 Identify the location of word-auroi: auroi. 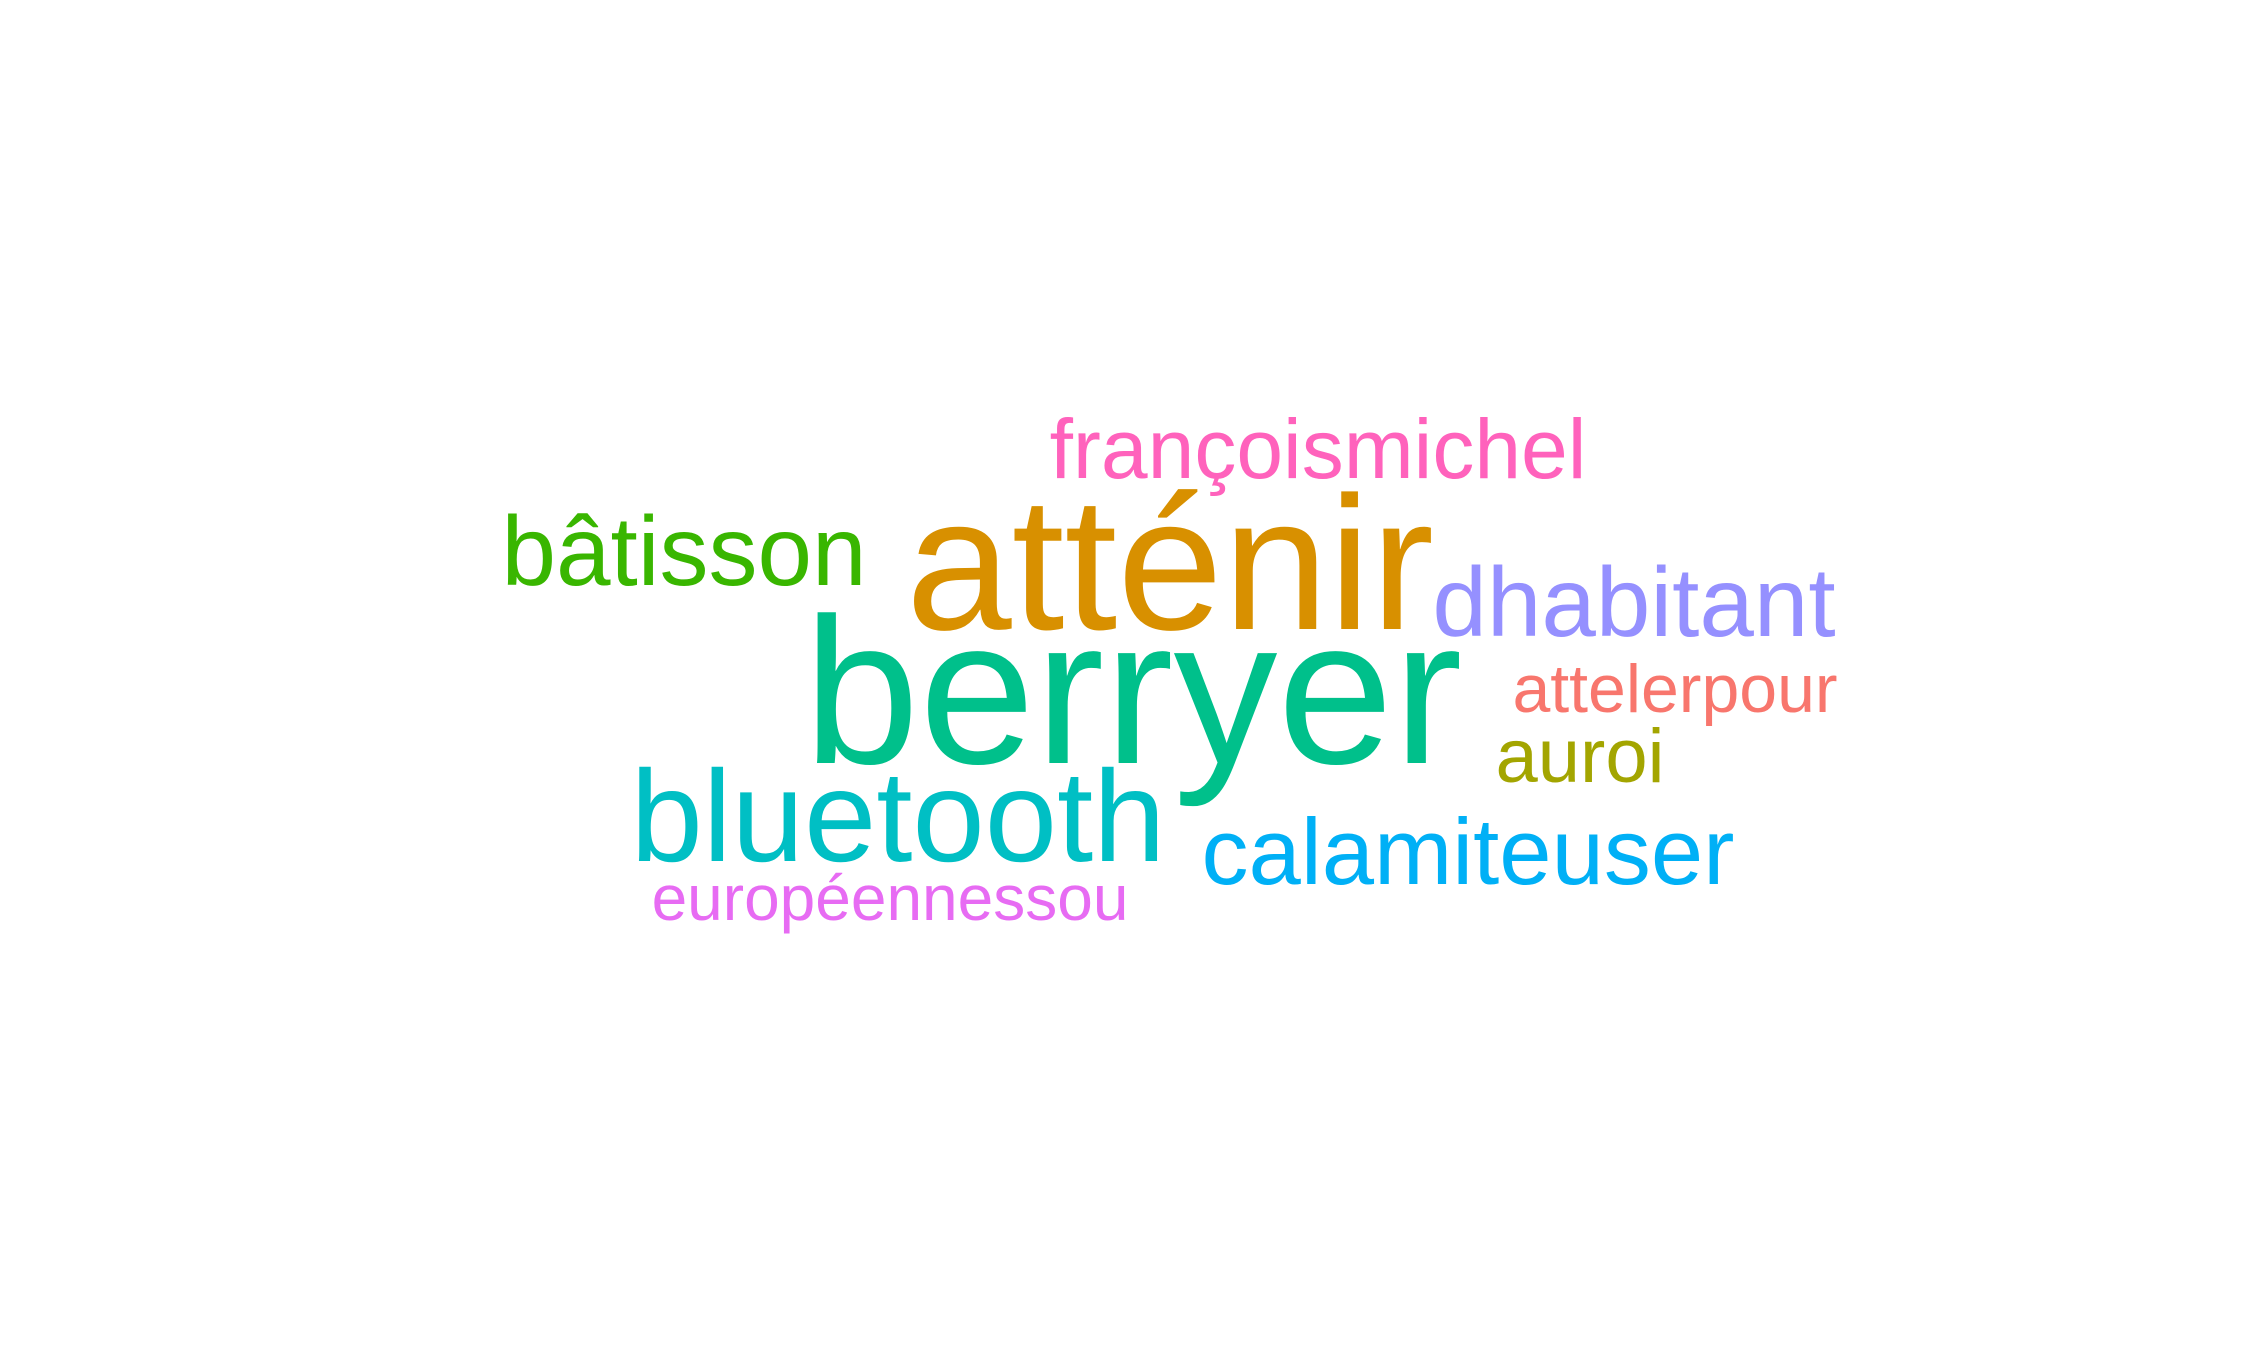
(1580, 756).